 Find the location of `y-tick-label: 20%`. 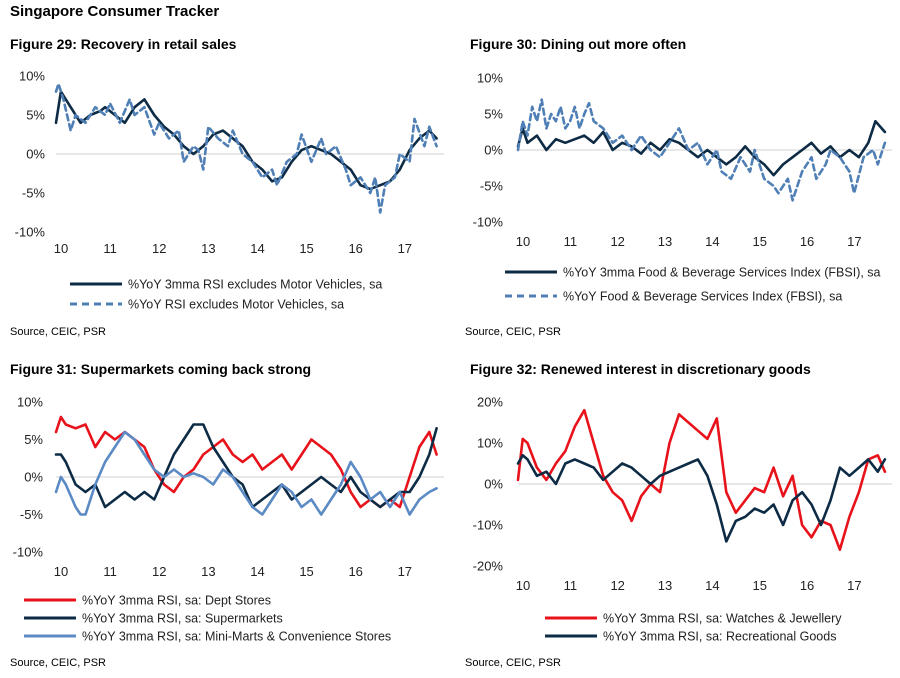

y-tick-label: 20% is located at coordinates (490, 402).